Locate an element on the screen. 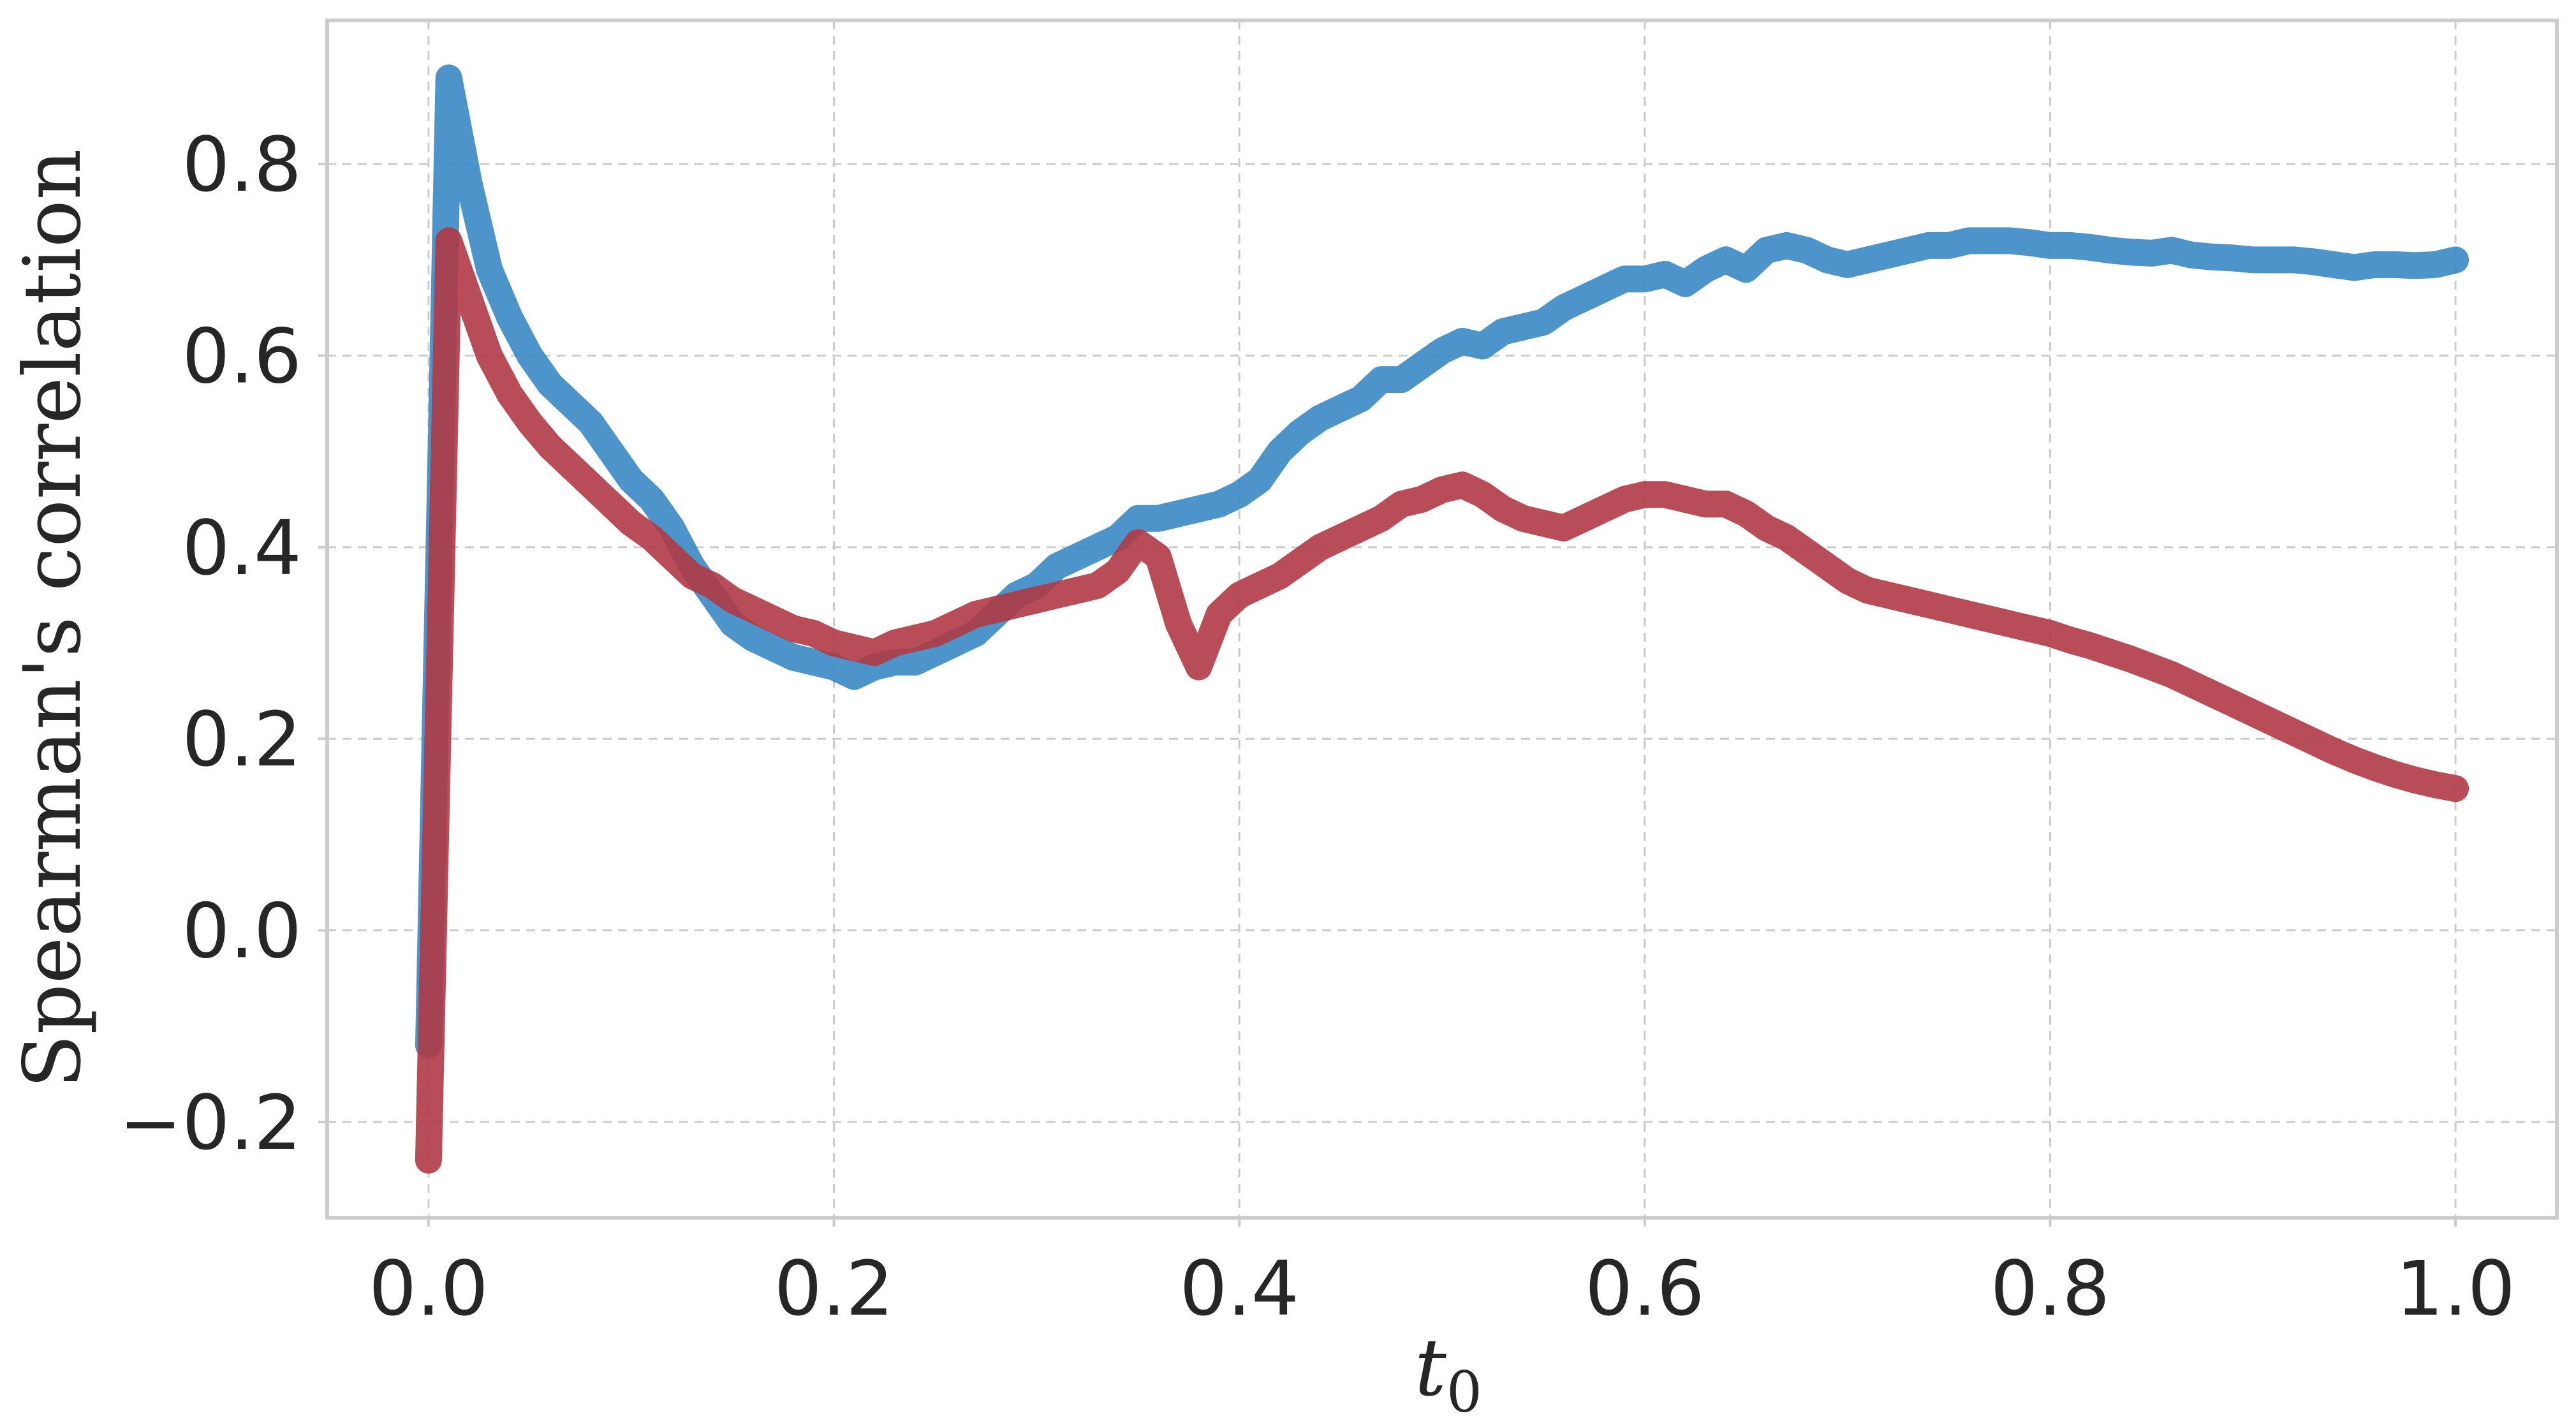  y-tick-label: 0.4 is located at coordinates (242, 548).